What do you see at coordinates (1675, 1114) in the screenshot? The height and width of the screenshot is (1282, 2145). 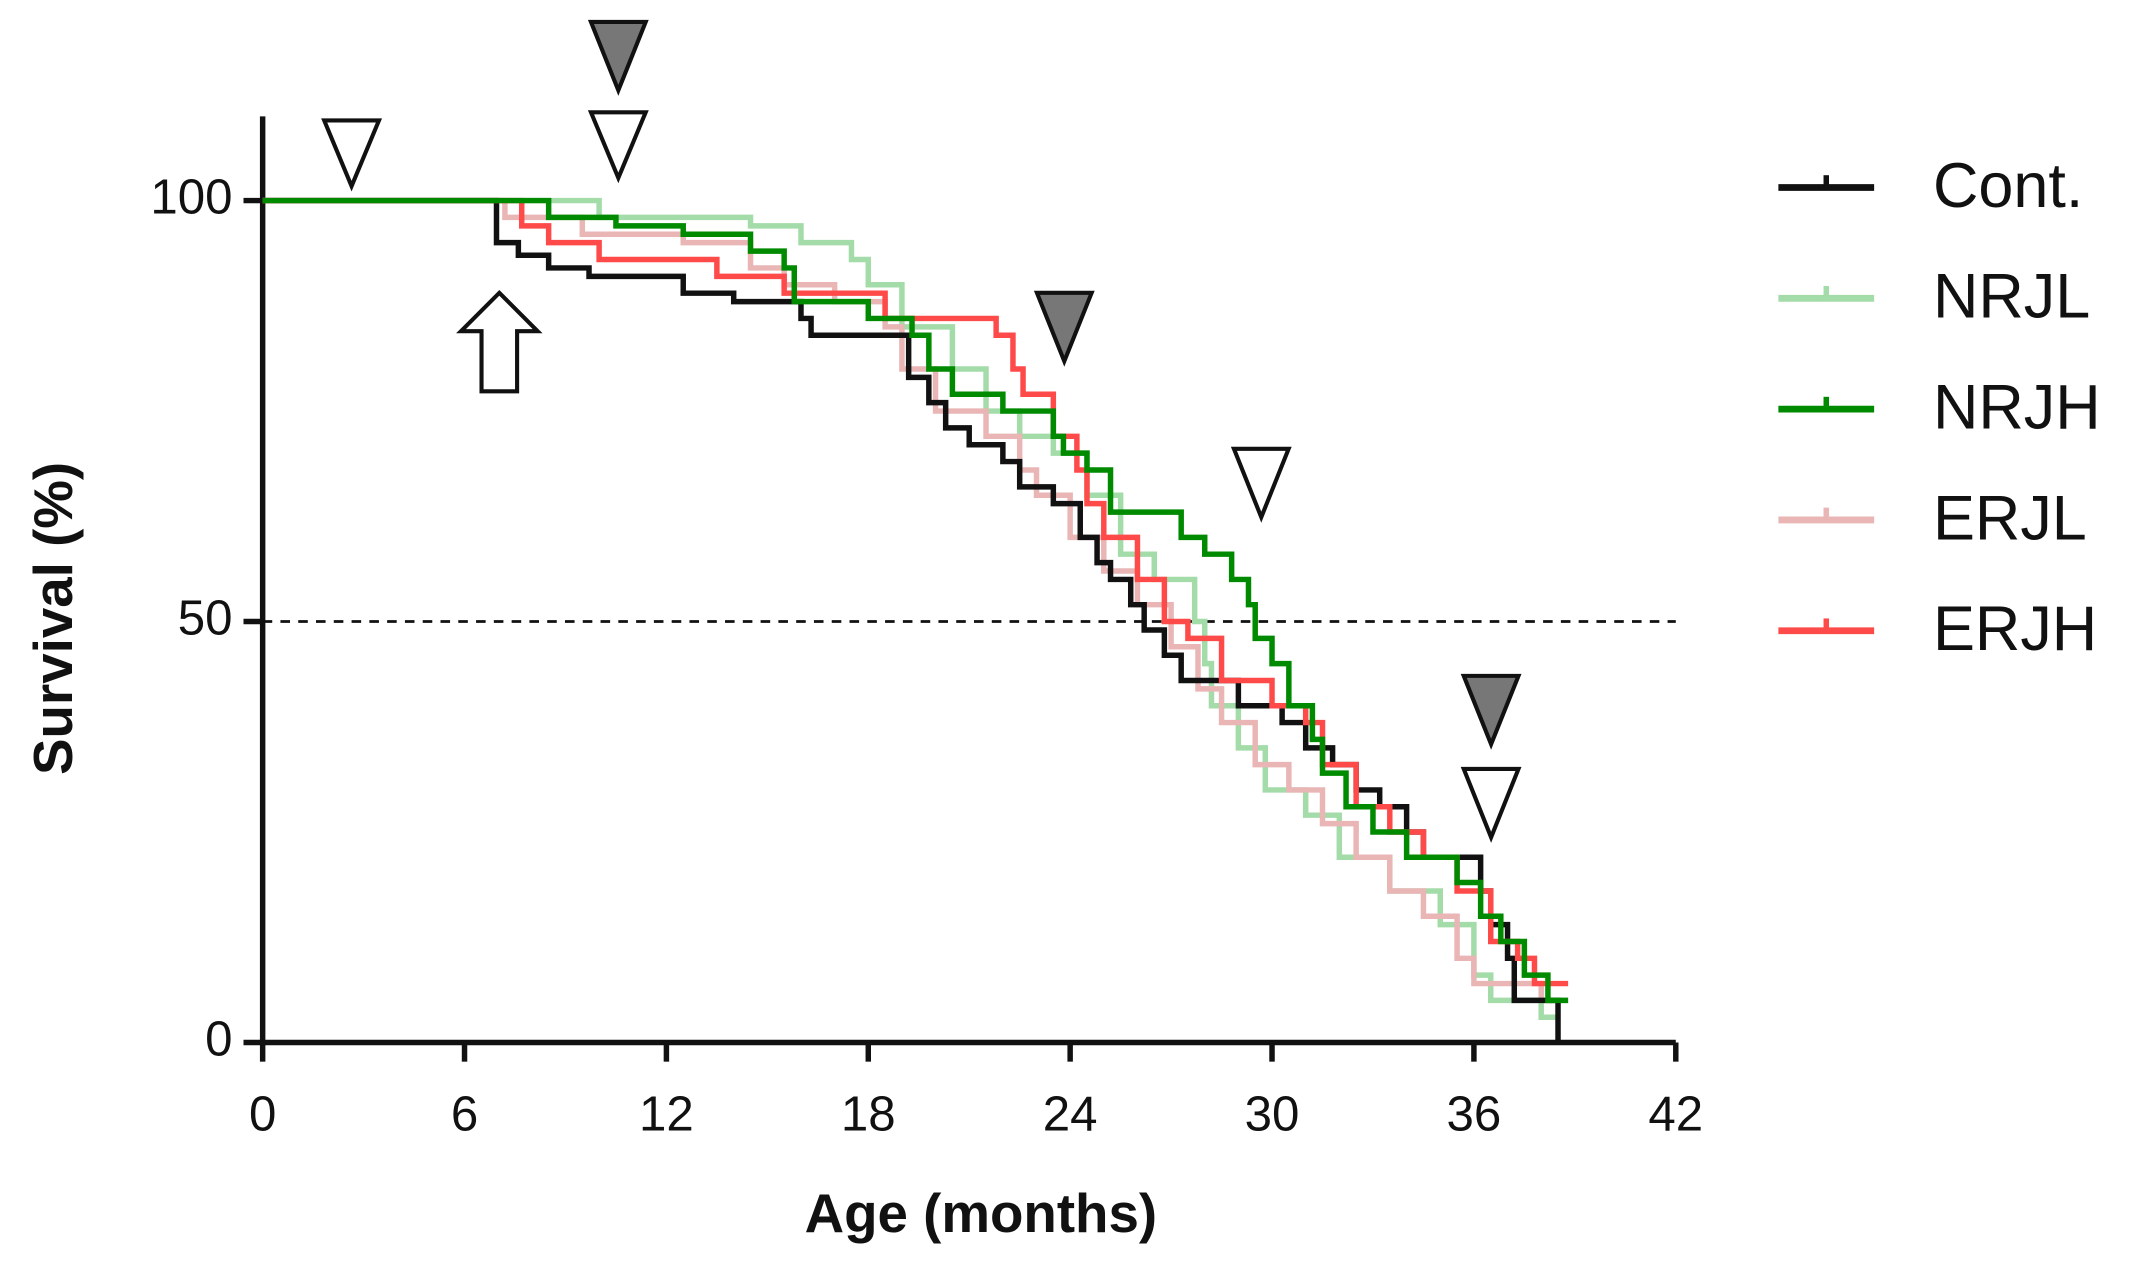 I see `x-tick-label: 42` at bounding box center [1675, 1114].